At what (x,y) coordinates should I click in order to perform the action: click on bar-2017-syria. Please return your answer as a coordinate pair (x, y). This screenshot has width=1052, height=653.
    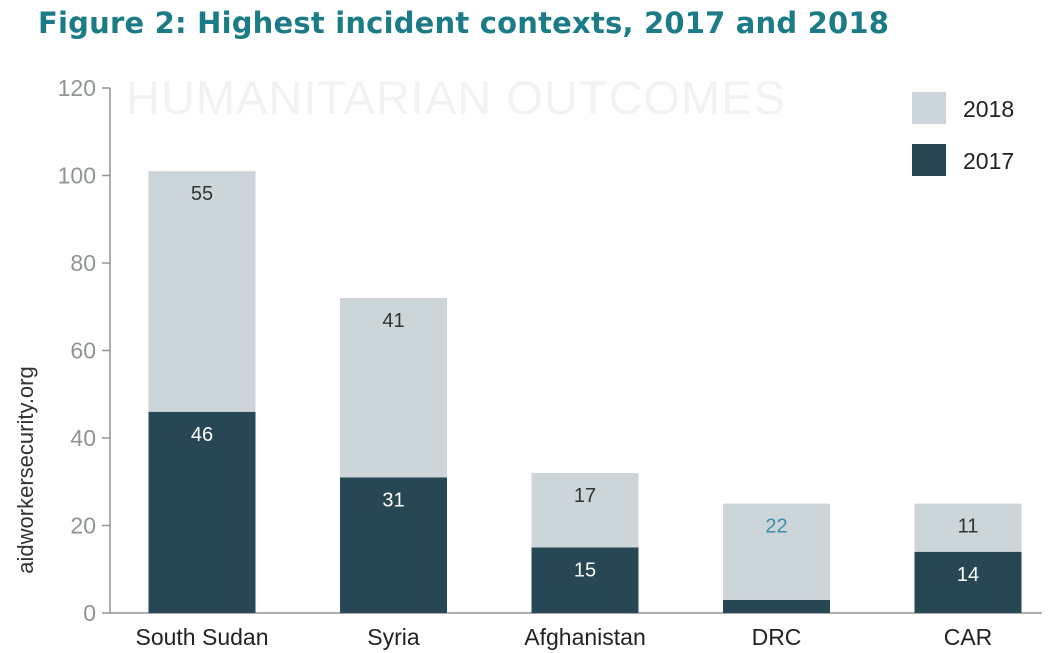
    Looking at the image, I should click on (393, 545).